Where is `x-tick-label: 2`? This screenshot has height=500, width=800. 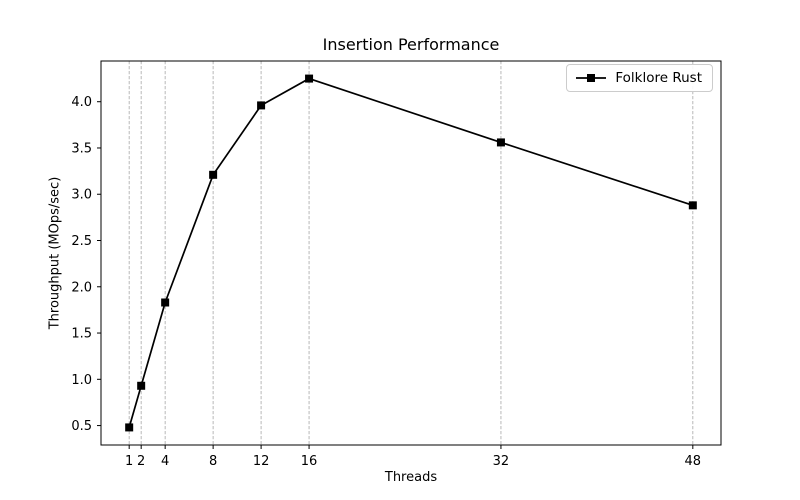
x-tick-label: 2 is located at coordinates (141, 461).